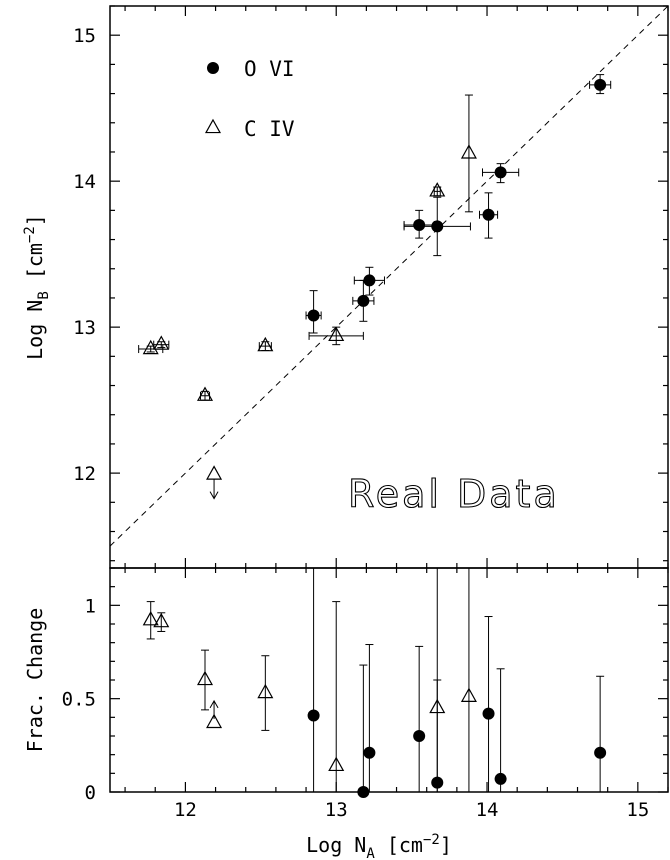 This screenshot has width=670, height=860. What do you see at coordinates (84, 36) in the screenshot?
I see `y-tick-label: 15` at bounding box center [84, 36].